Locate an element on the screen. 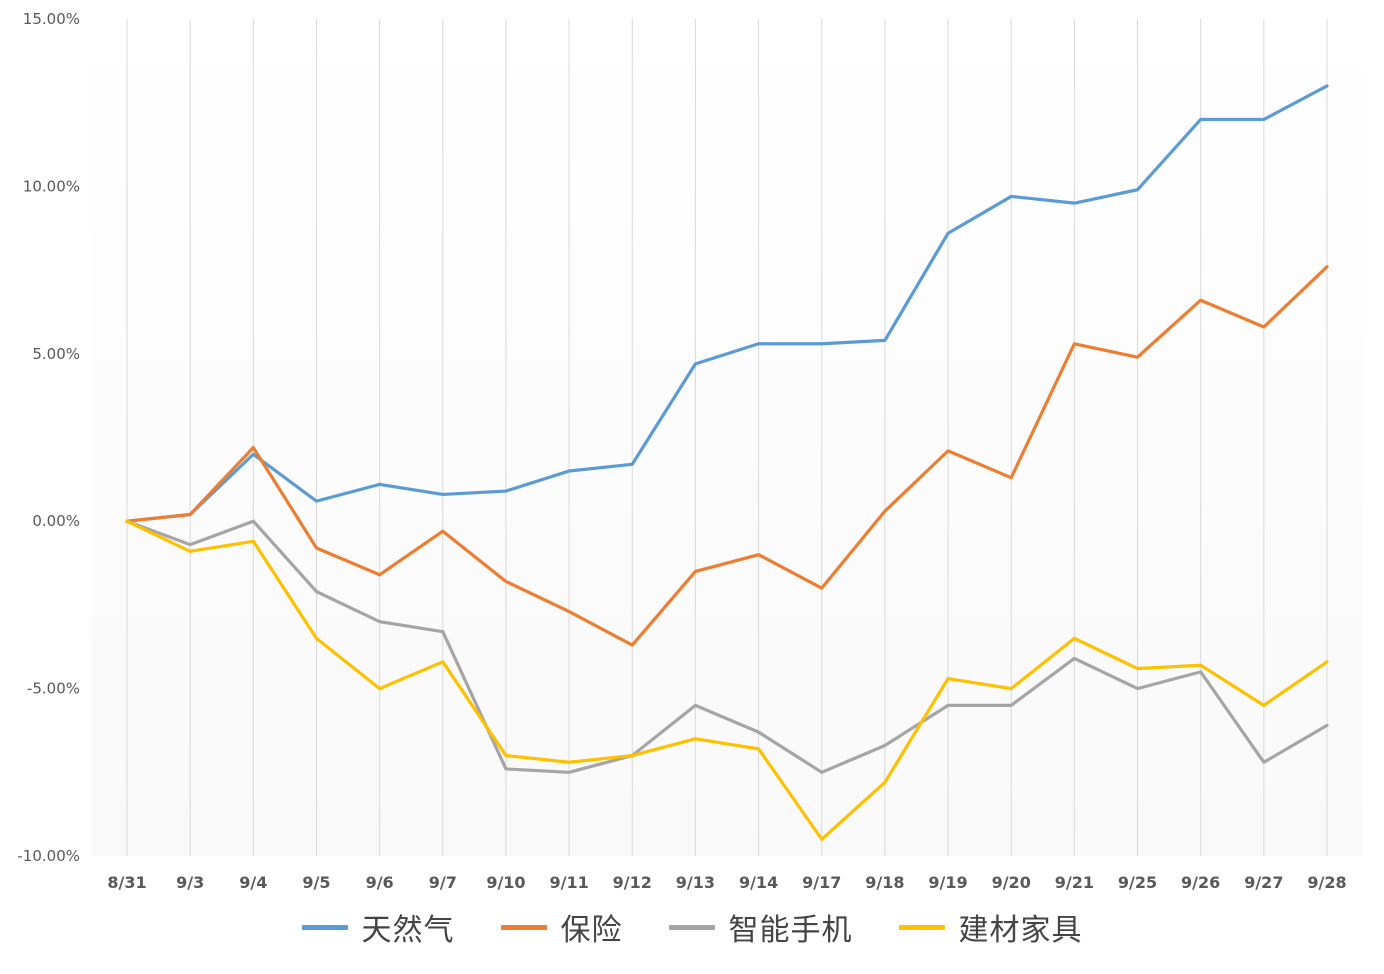  legend-item-2: 智能手机 is located at coordinates (760, 927).